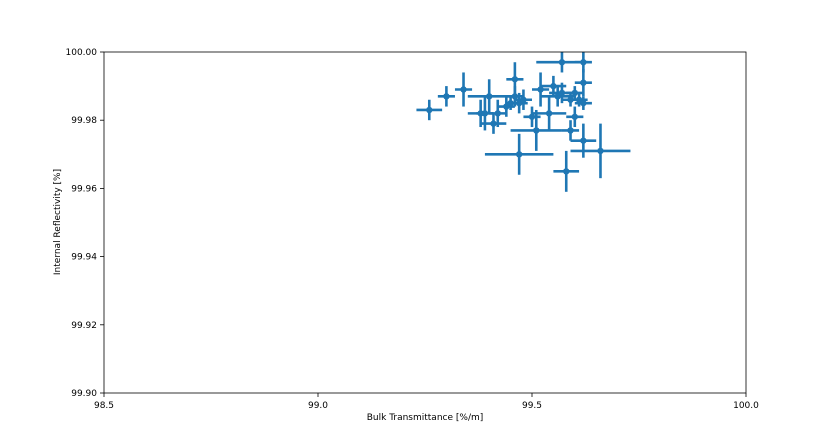  What do you see at coordinates (104, 406) in the screenshot?
I see `x-tick-label: 98.5` at bounding box center [104, 406].